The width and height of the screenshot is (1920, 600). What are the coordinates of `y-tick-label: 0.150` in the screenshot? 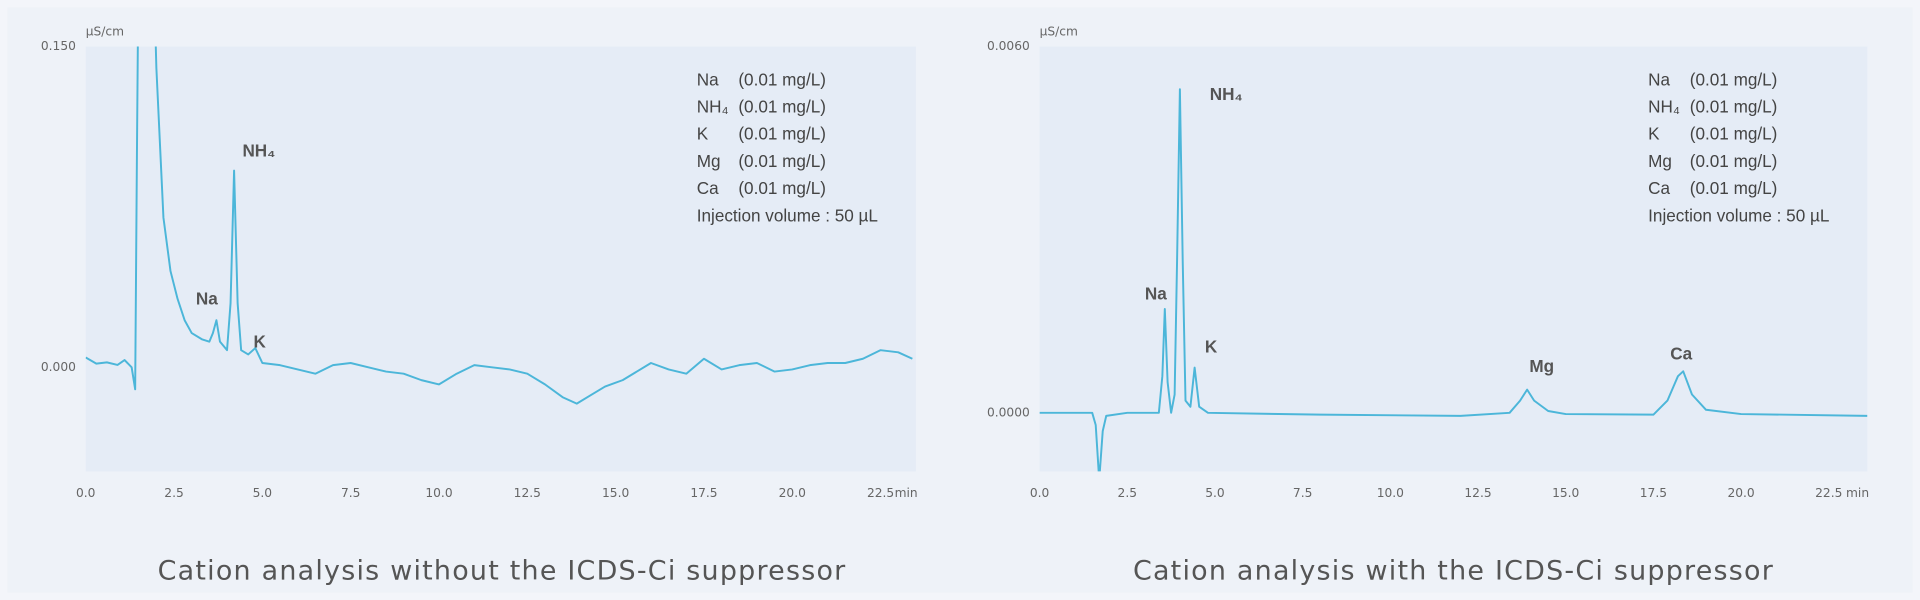 It's located at (58, 46).